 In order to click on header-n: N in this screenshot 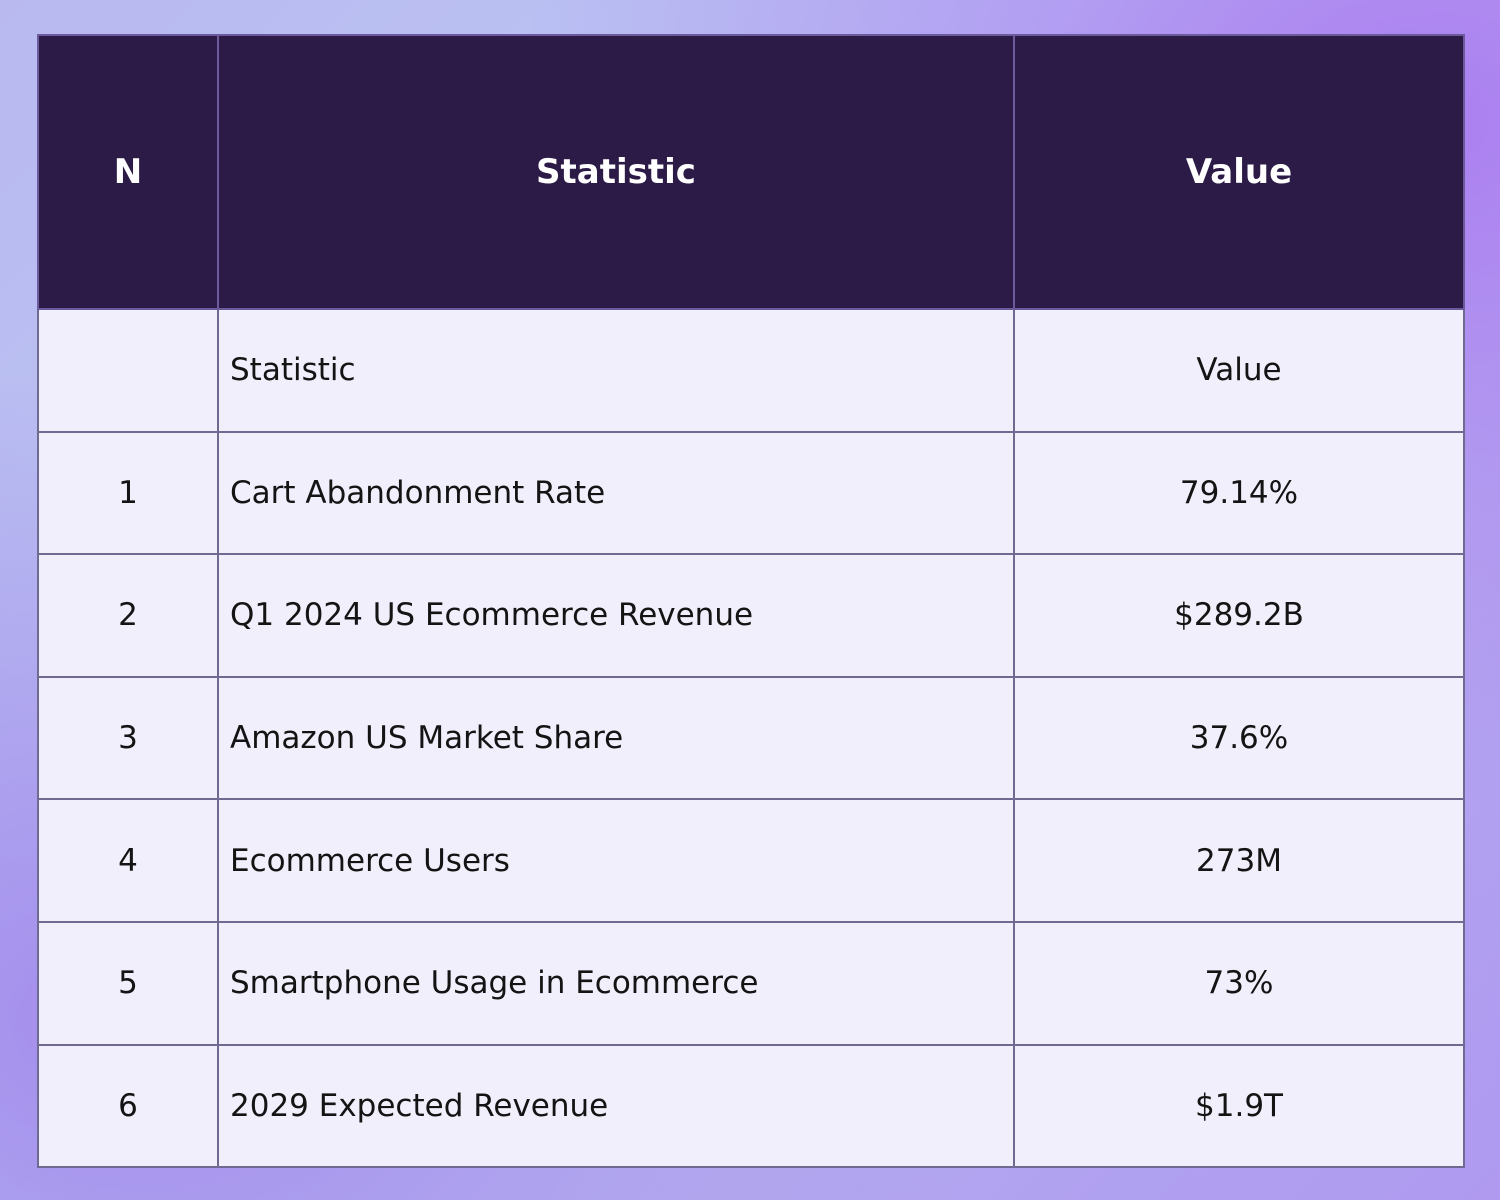, I will do `click(128, 172)`.